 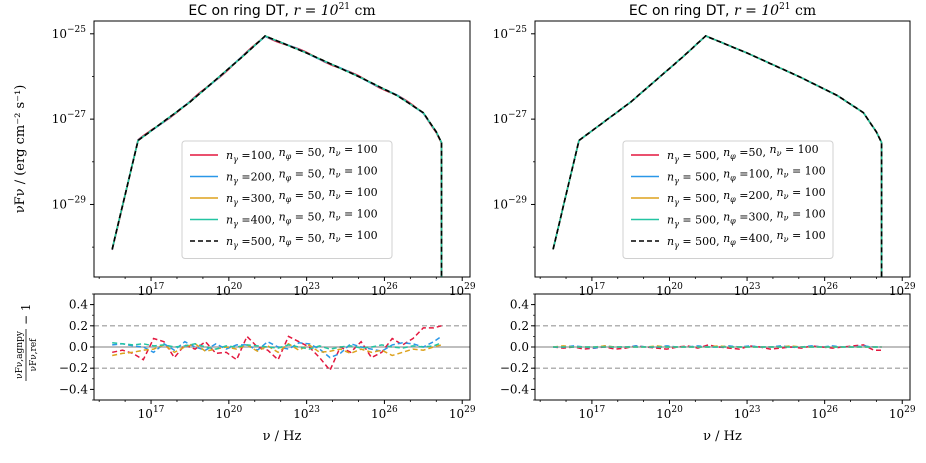 I want to click on residual-y-label: νFν,agnpy νFν,ref − 1, so click(x=27, y=342).